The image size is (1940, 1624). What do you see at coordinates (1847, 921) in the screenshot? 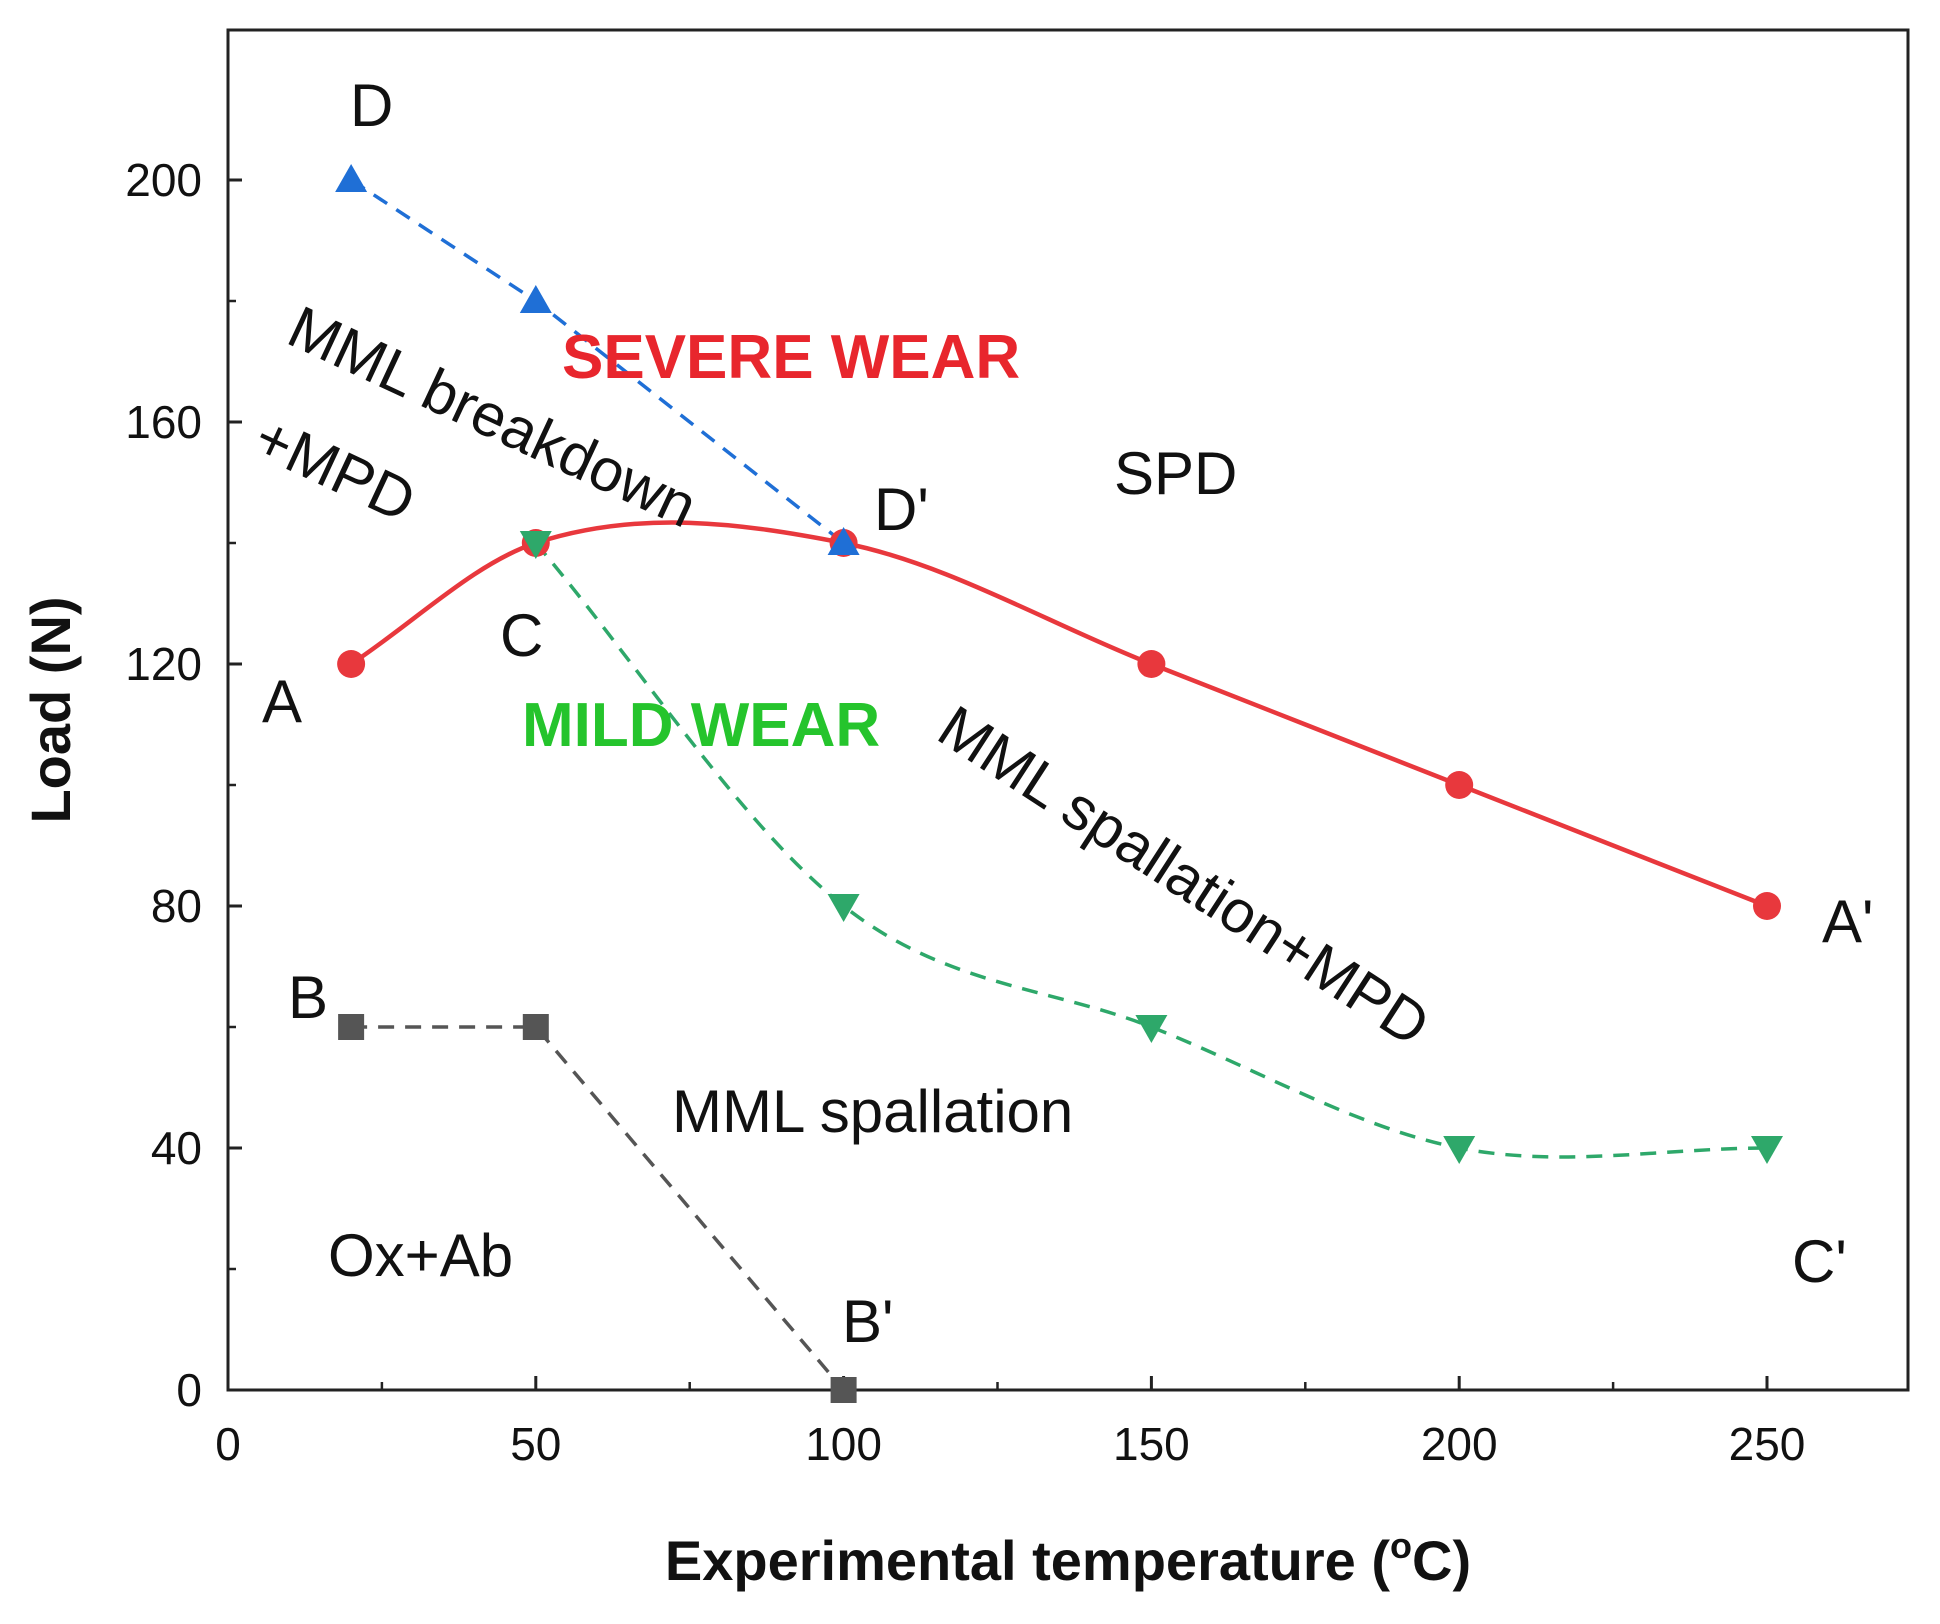
I see `label-a-prime: A'` at bounding box center [1847, 921].